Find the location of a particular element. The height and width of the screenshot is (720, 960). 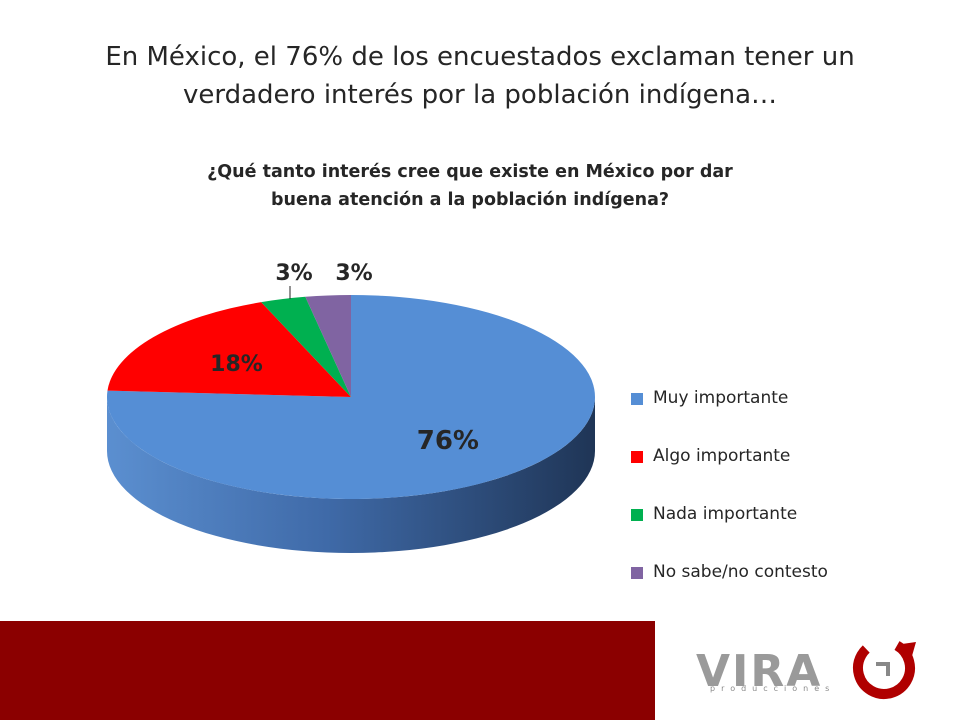

pie-slice-algo-importante is located at coordinates (229, 349).